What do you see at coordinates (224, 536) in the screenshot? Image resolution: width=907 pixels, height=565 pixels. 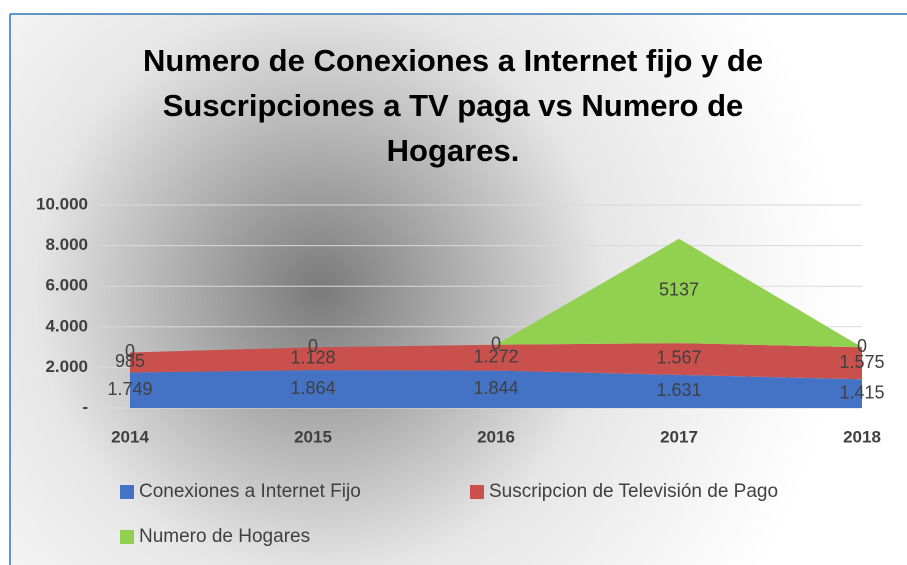 I see `legend-label: Numero de Hogares` at bounding box center [224, 536].